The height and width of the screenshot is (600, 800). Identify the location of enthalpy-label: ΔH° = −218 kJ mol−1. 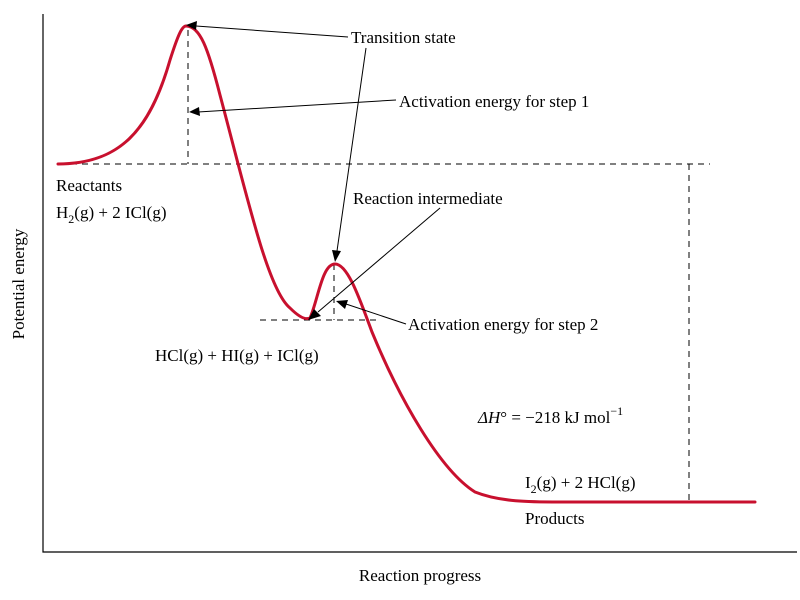
(550, 415).